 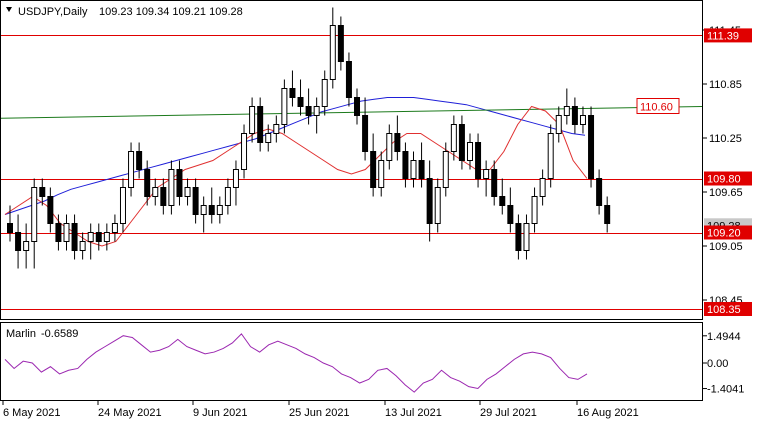 What do you see at coordinates (724, 310) in the screenshot?
I see `level-tag-text: 108.35` at bounding box center [724, 310].